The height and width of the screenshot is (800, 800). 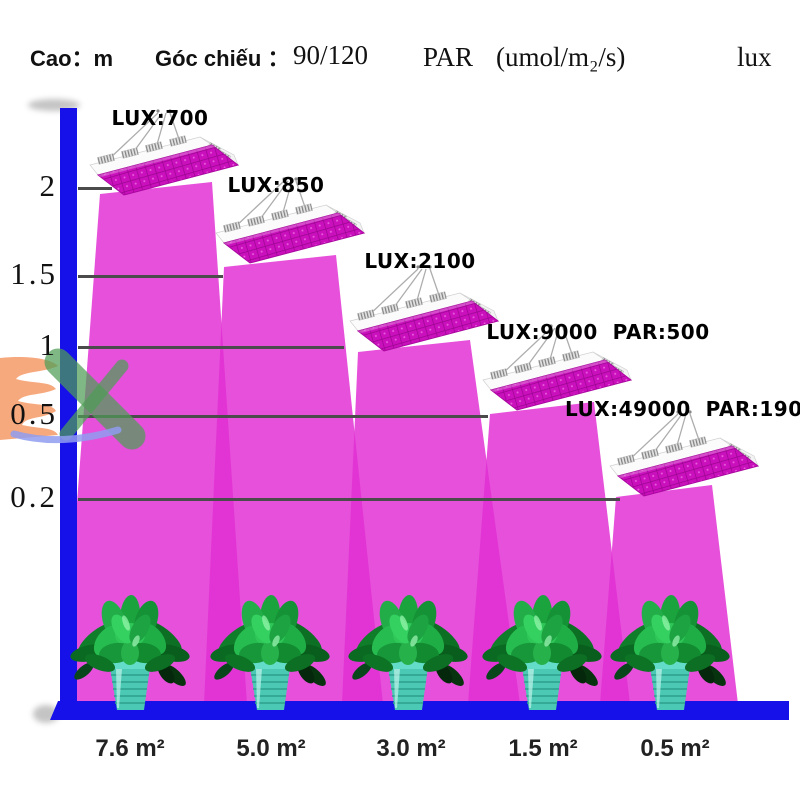 What do you see at coordinates (331, 55) in the screenshot?
I see `header-angle-value: 90/120` at bounding box center [331, 55].